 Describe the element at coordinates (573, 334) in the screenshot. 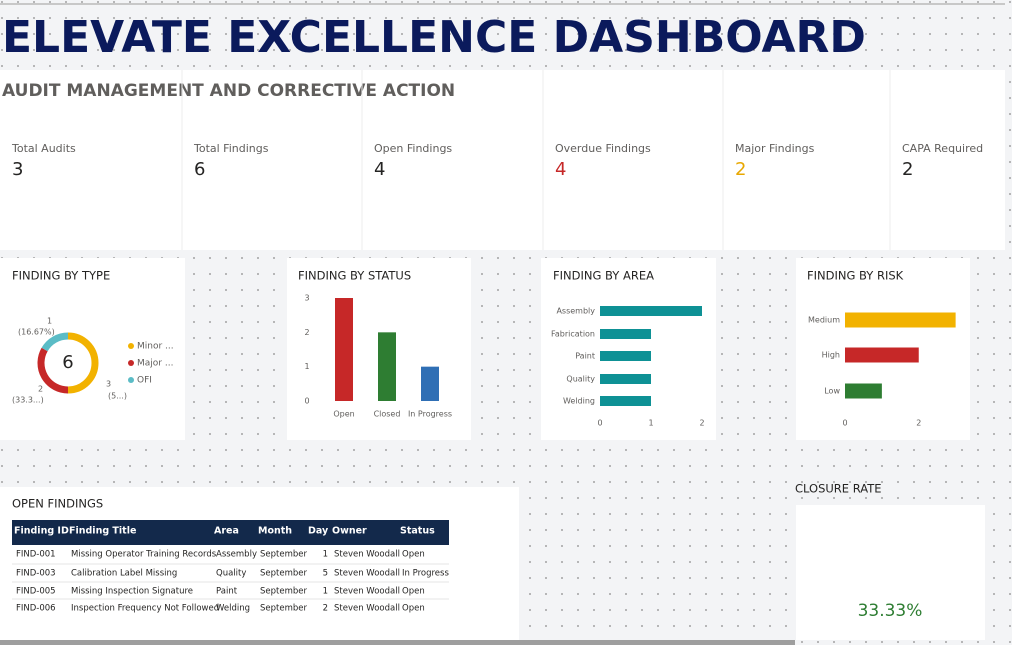

I see `y-tick-label: Fabrication` at that location.